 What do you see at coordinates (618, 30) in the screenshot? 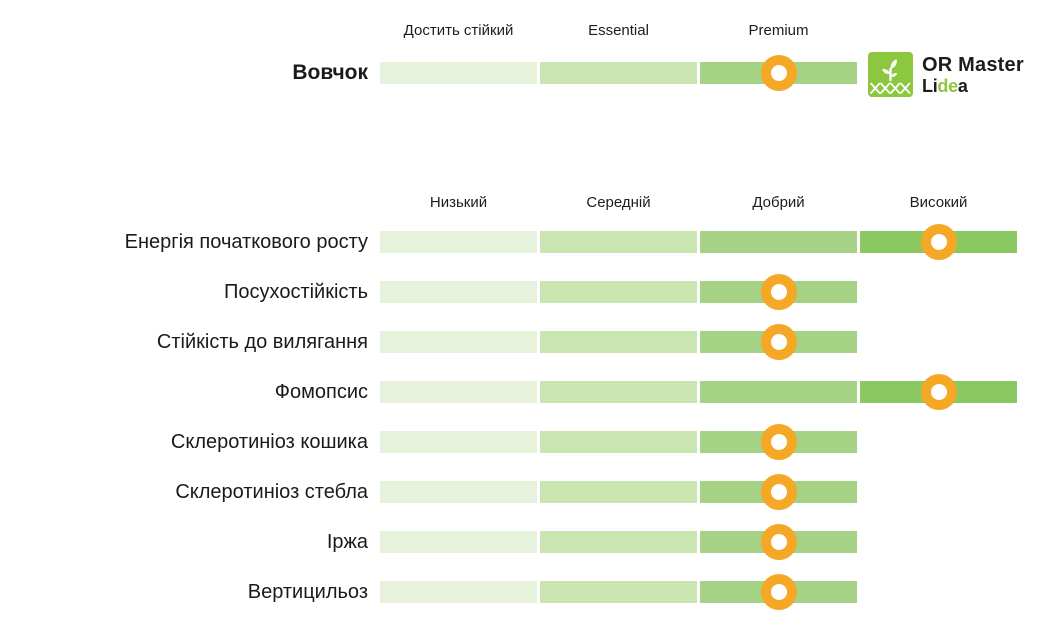
I see `scale-label-essential: Essential` at bounding box center [618, 30].